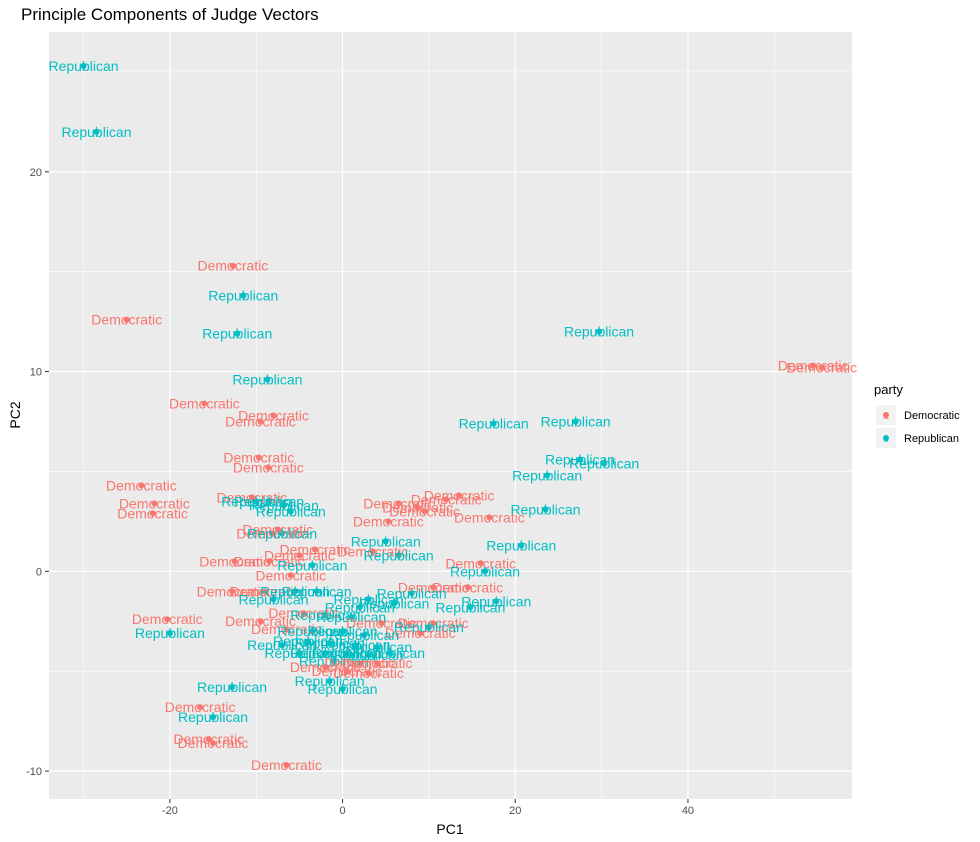  Describe the element at coordinates (449, 829) in the screenshot. I see `x-axis-title: PC1` at that location.